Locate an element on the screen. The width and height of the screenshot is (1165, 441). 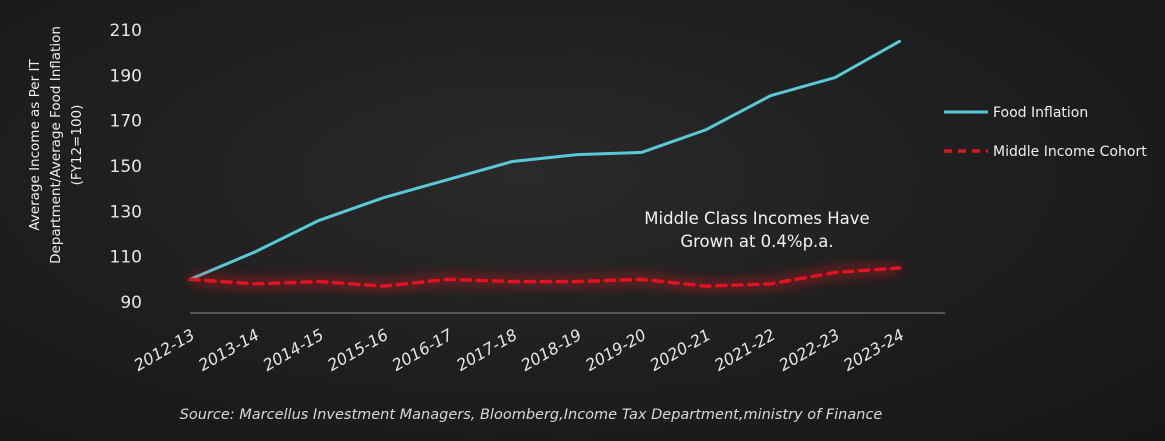
x-tick-label: 2018-19 is located at coordinates (551, 350).